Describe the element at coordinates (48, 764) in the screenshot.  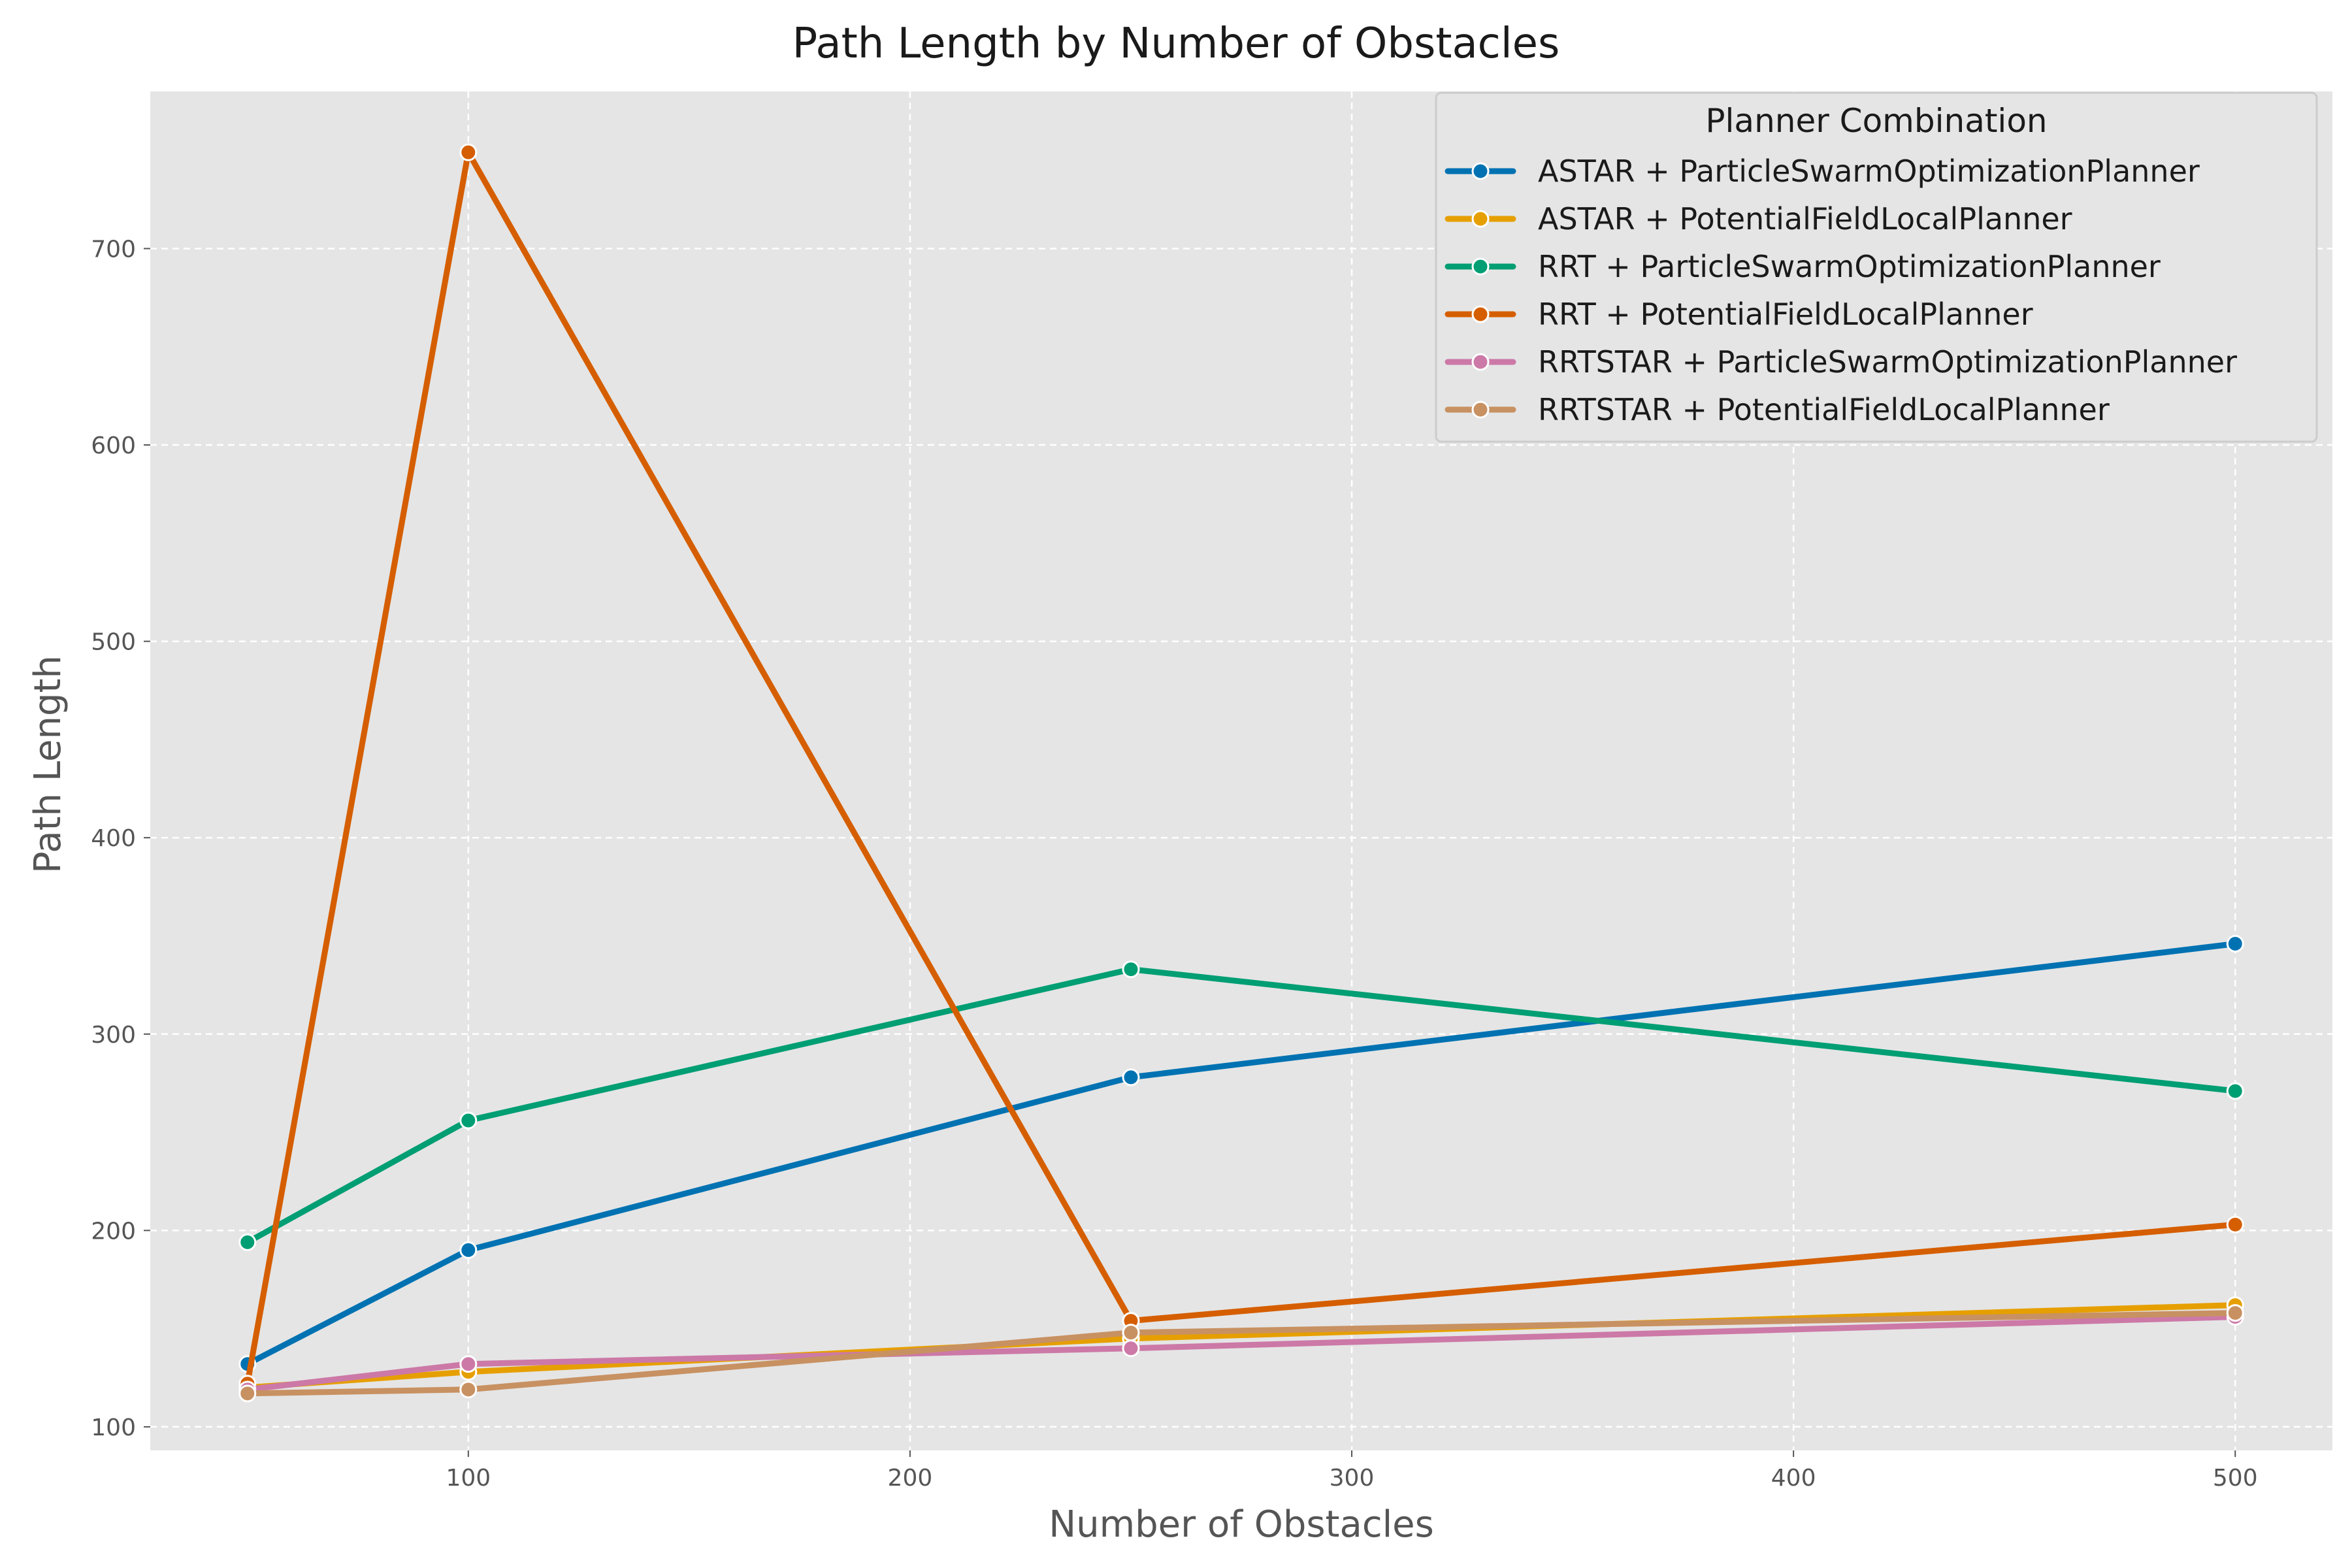
I see `y-axis-label: Path Length` at that location.